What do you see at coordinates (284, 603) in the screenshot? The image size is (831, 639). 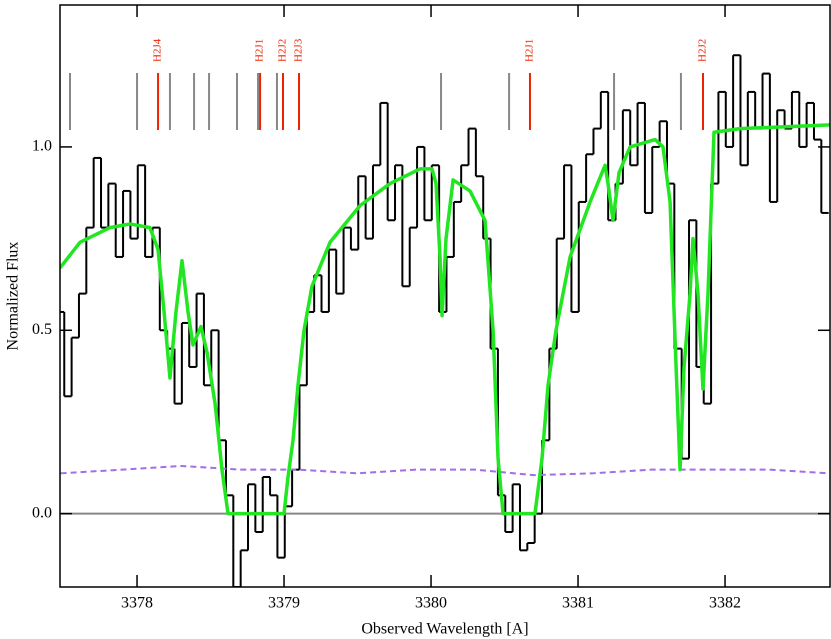 I see `x-tick-label: 3379` at bounding box center [284, 603].